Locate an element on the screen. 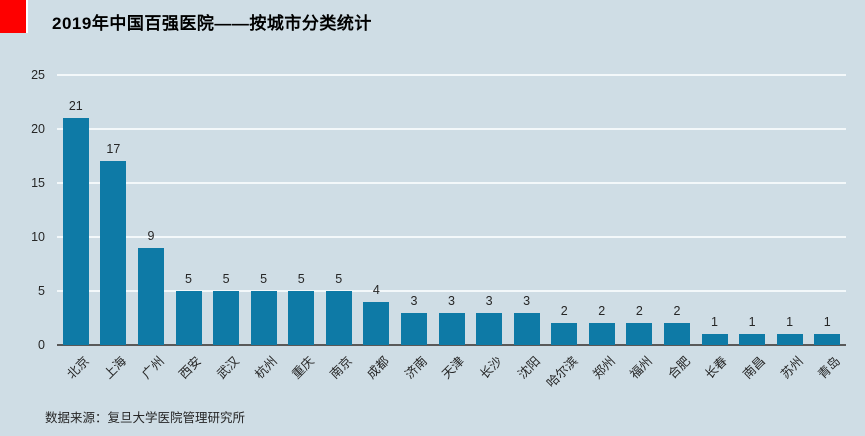 The image size is (865, 436). bar-成都 is located at coordinates (376, 323).